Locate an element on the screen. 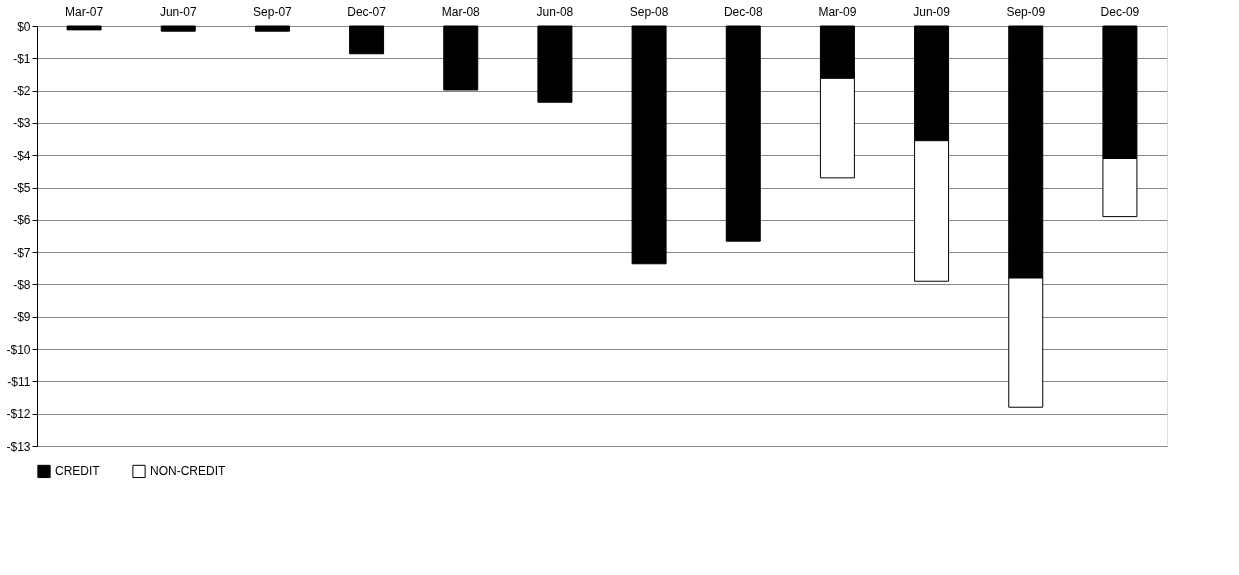  legend-label: CREDIT is located at coordinates (78, 471).